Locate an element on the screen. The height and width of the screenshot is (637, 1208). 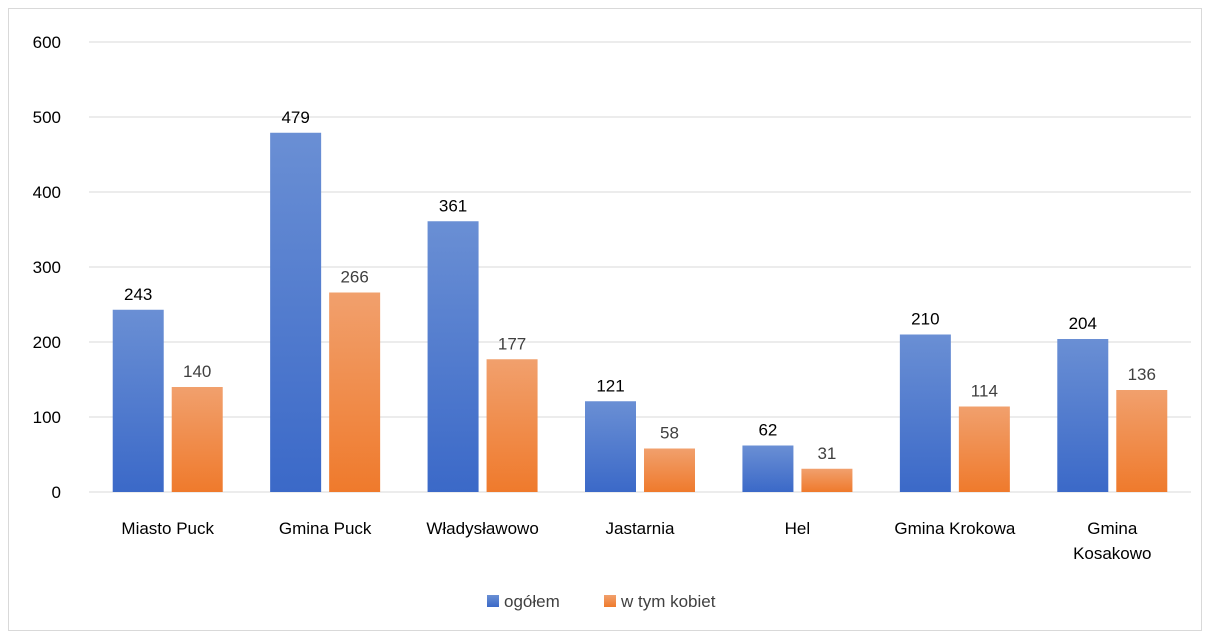
y-tick-label: 400 is located at coordinates (47, 192).